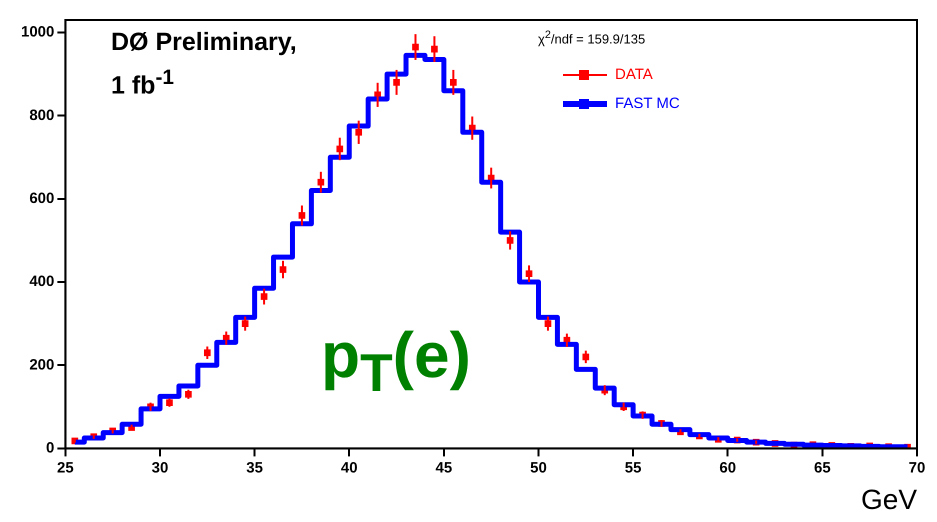  What do you see at coordinates (41, 115) in the screenshot?
I see `y-tick-label: 800` at bounding box center [41, 115].